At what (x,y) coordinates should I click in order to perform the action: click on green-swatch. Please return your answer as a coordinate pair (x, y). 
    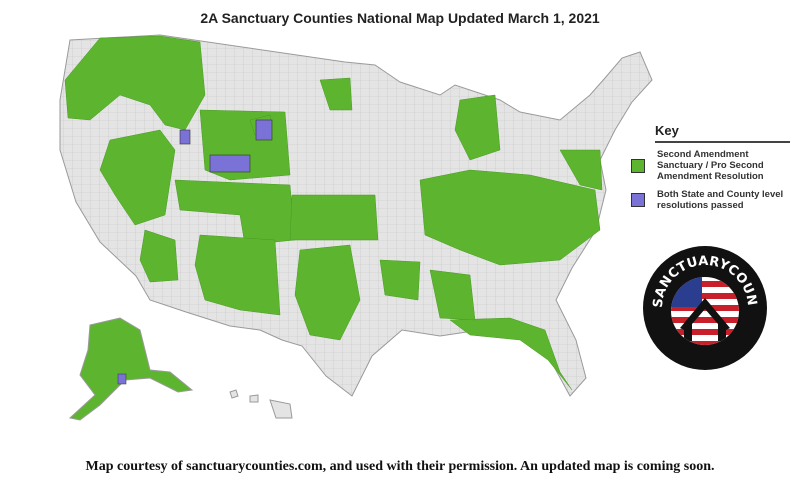
    Looking at the image, I should click on (638, 165).